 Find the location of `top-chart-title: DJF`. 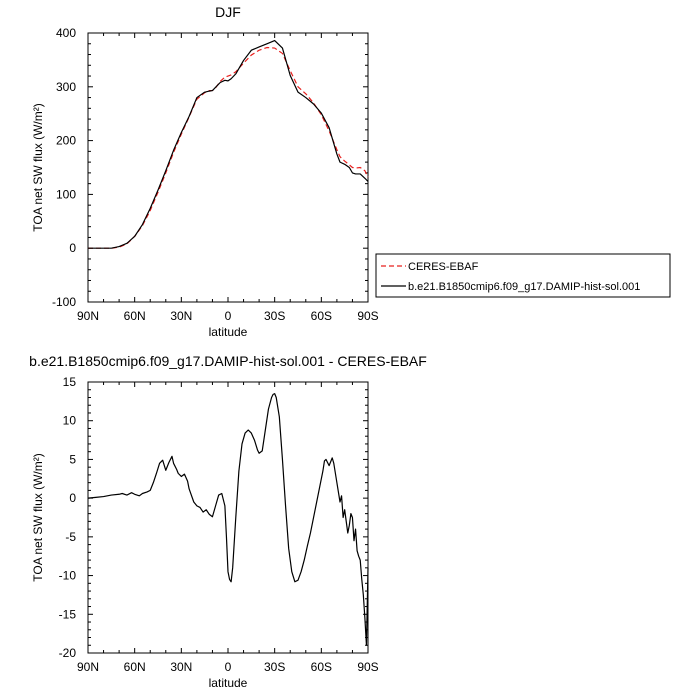

top-chart-title: DJF is located at coordinates (228, 12).